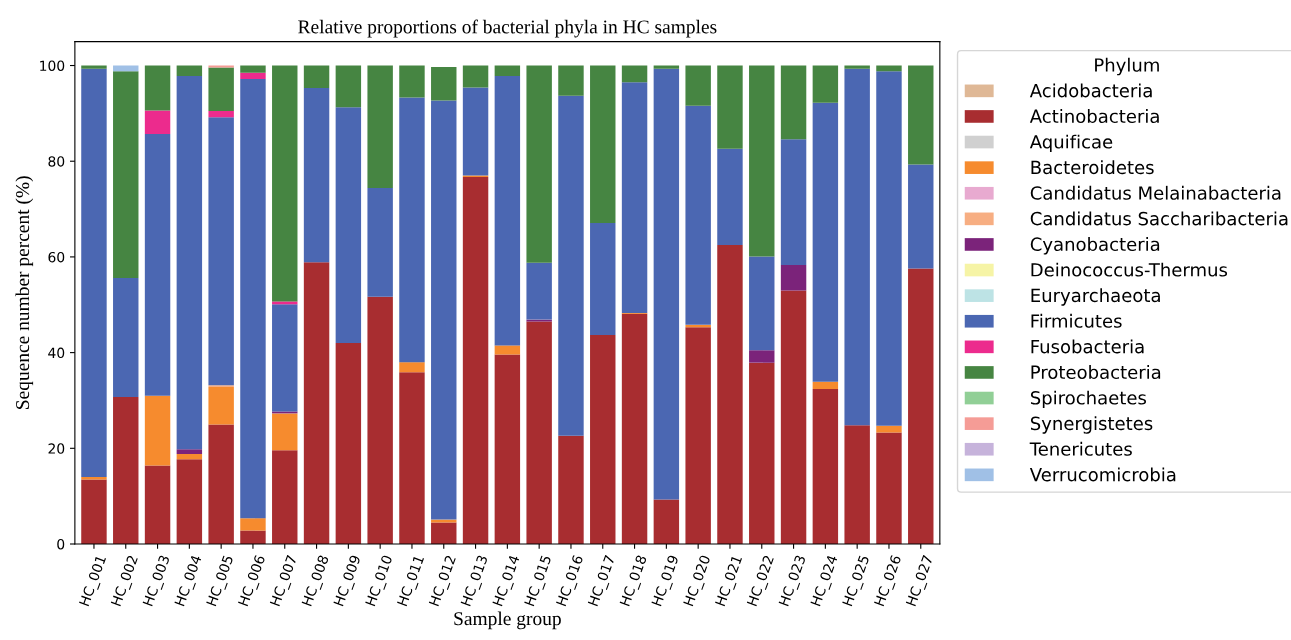 This screenshot has height=640, width=1291. What do you see at coordinates (1094, 116) in the screenshot?
I see `legend-label: Actinobacteria` at bounding box center [1094, 116].